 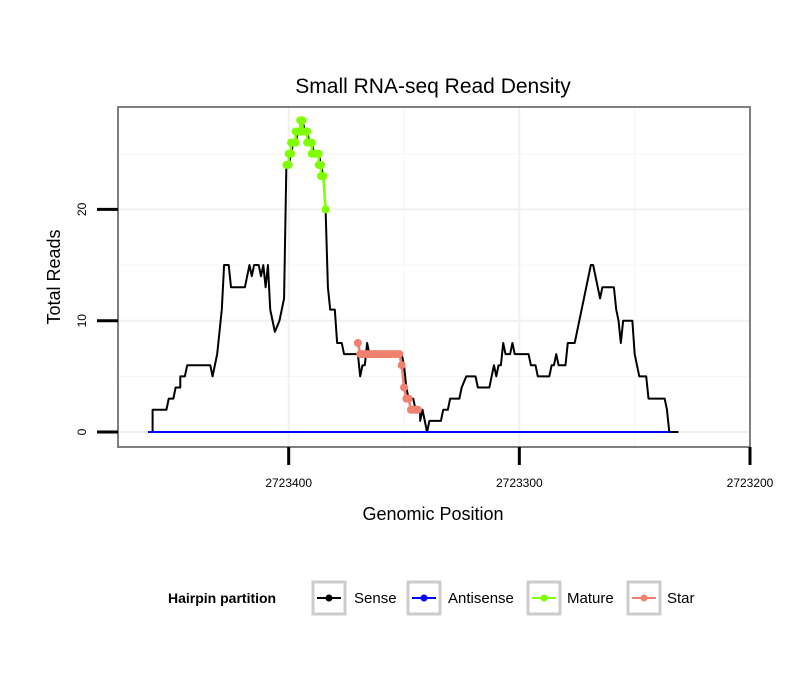 I want to click on y-axis: 0 10 20, so click(x=96, y=318).